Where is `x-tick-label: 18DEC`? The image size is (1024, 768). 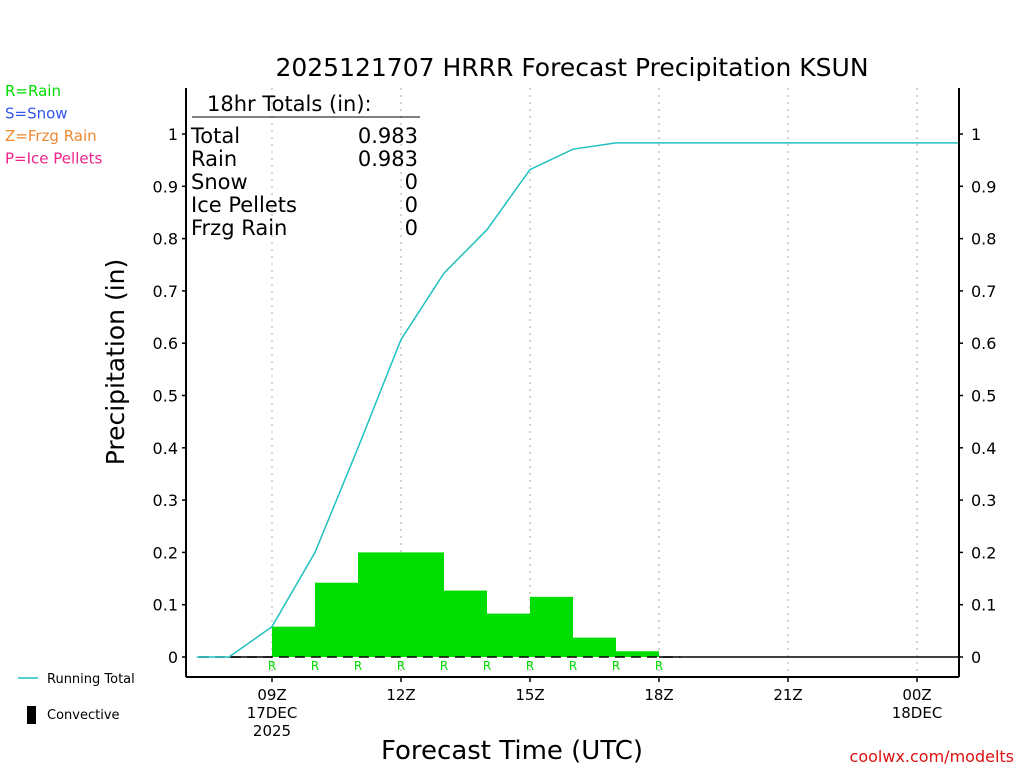 x-tick-label: 18DEC is located at coordinates (917, 713).